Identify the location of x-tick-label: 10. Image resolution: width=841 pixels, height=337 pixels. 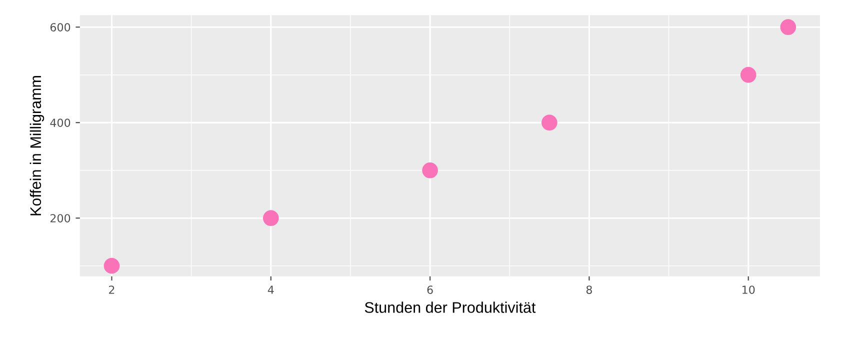
(748, 290).